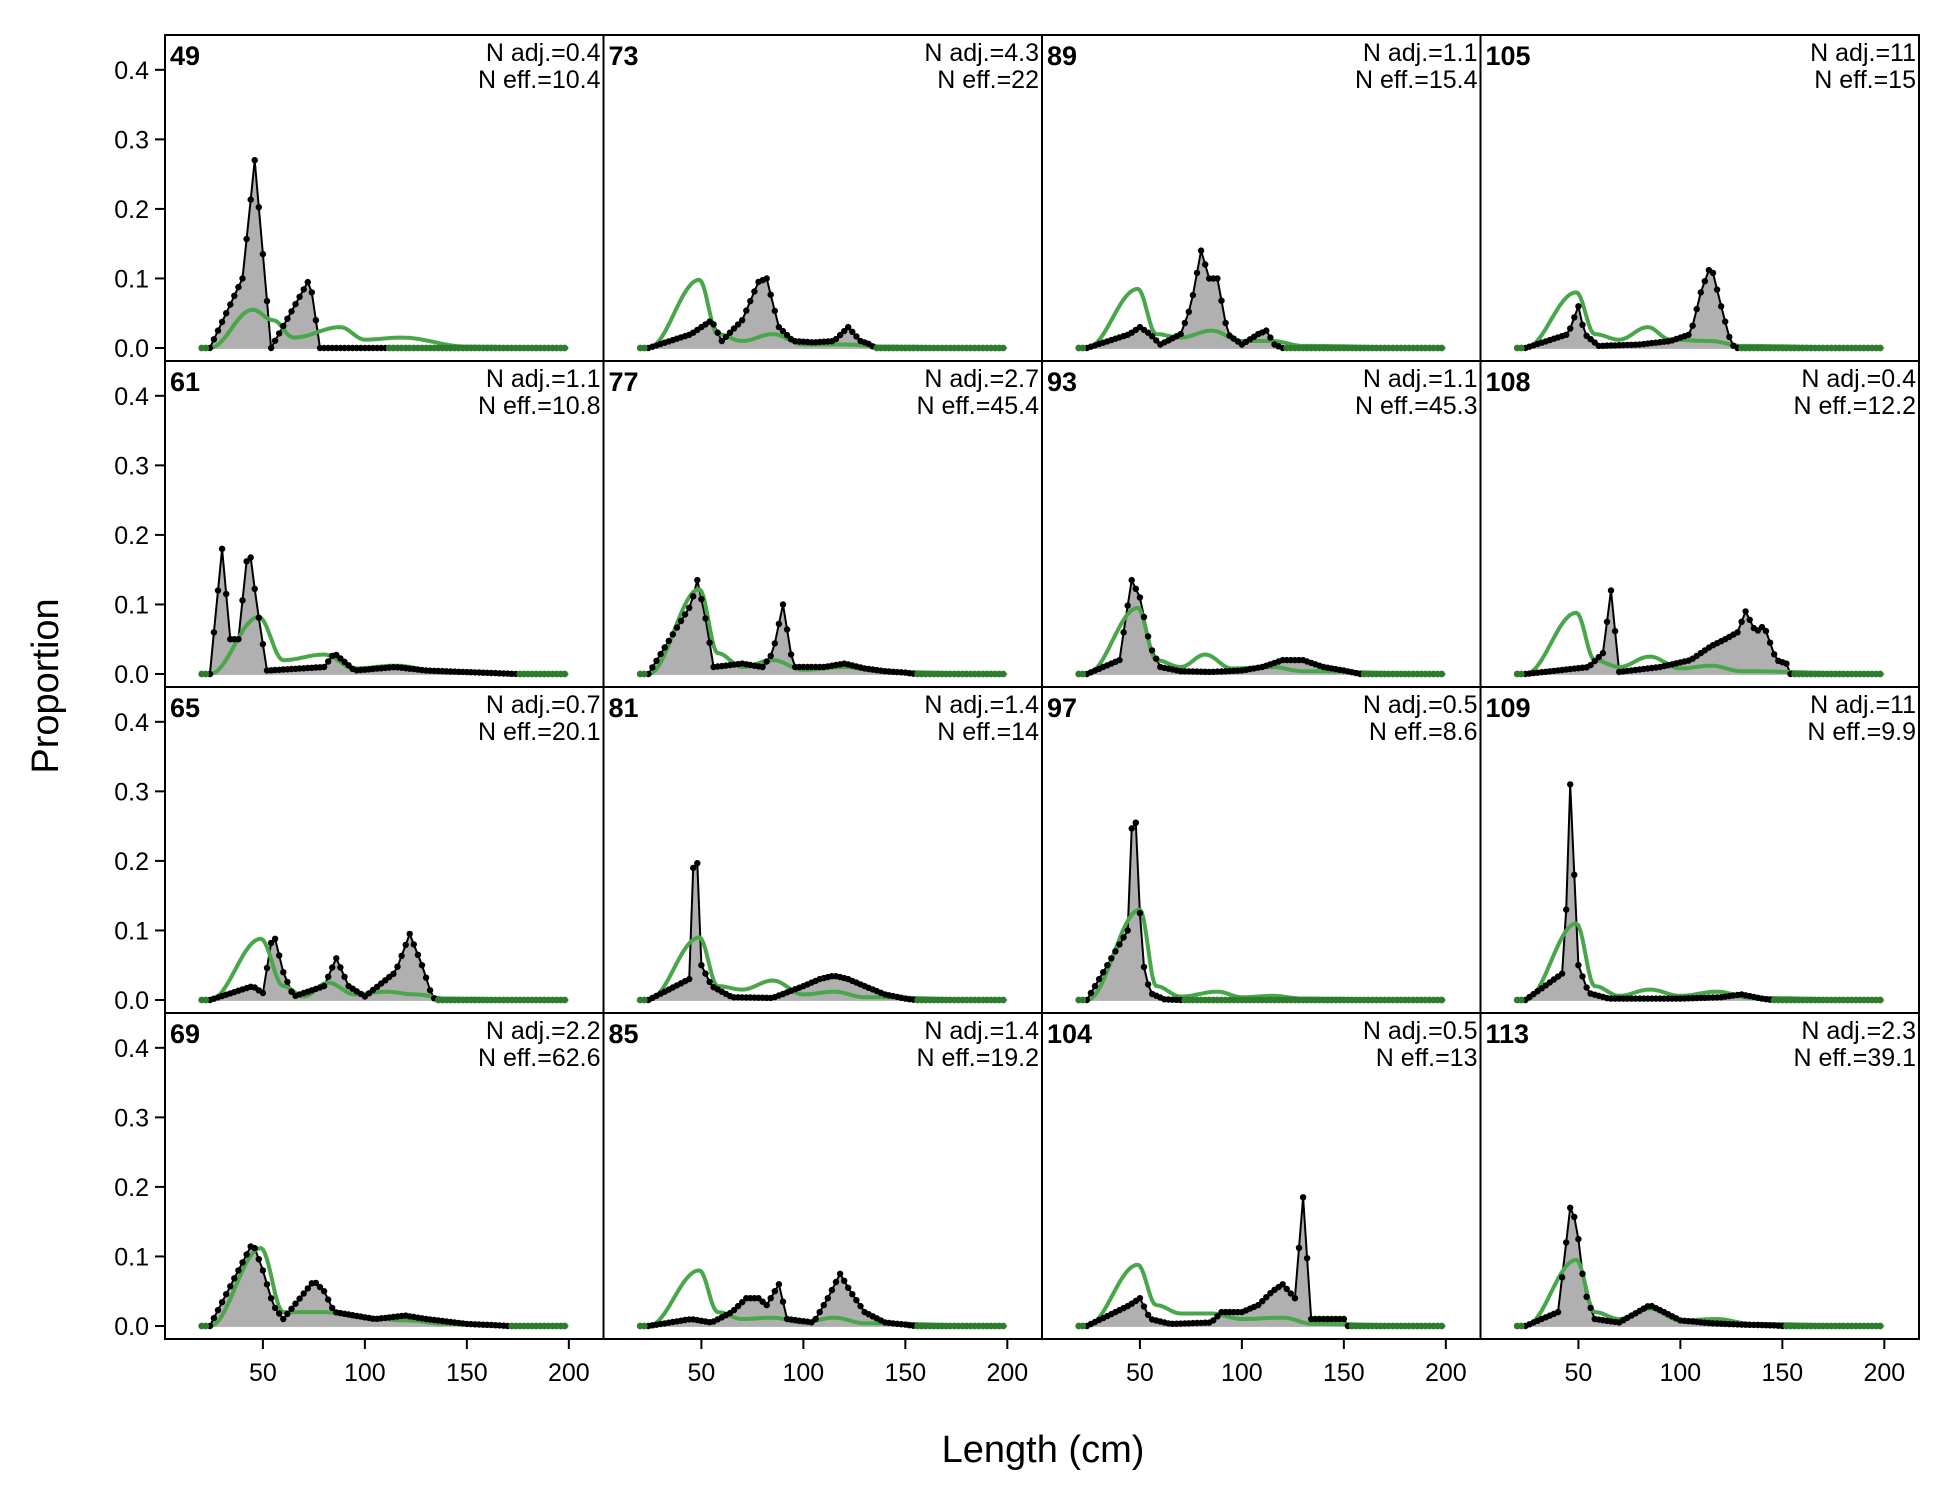  Describe the element at coordinates (1262, 1173) in the screenshot. I see `panel-104: 104 N adj.=0.5N eff.=13` at that location.